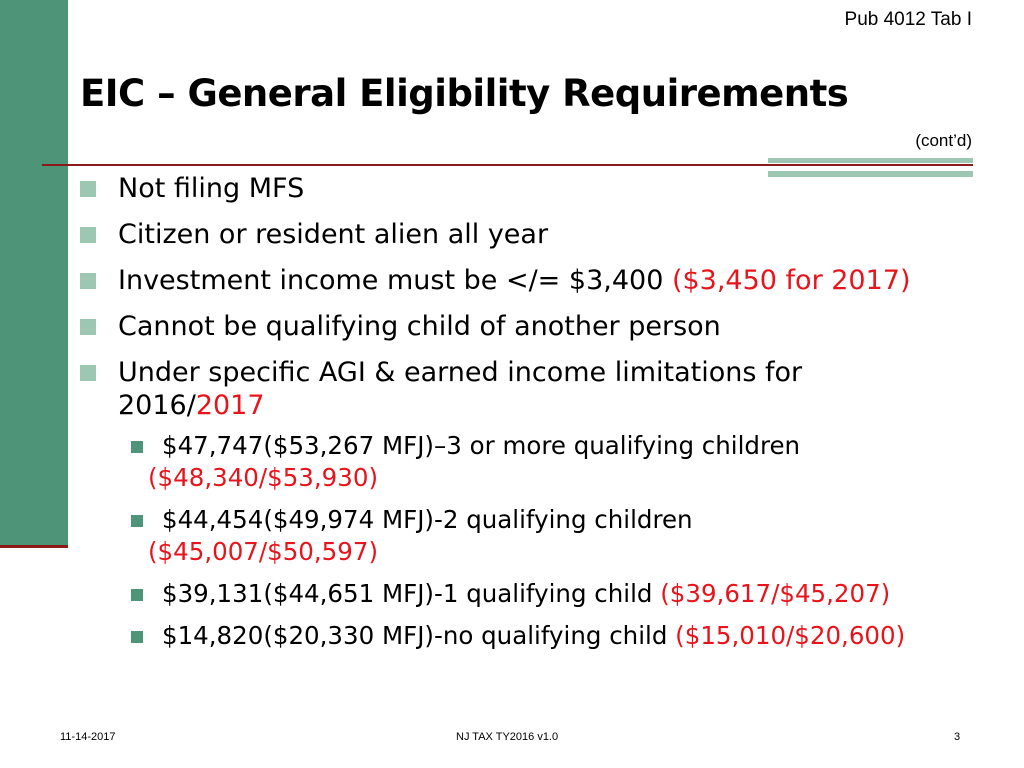 Image resolution: width=1024 pixels, height=768 pixels. I want to click on bullet-text: Investment income must be </= $3,400, so click(395, 280).